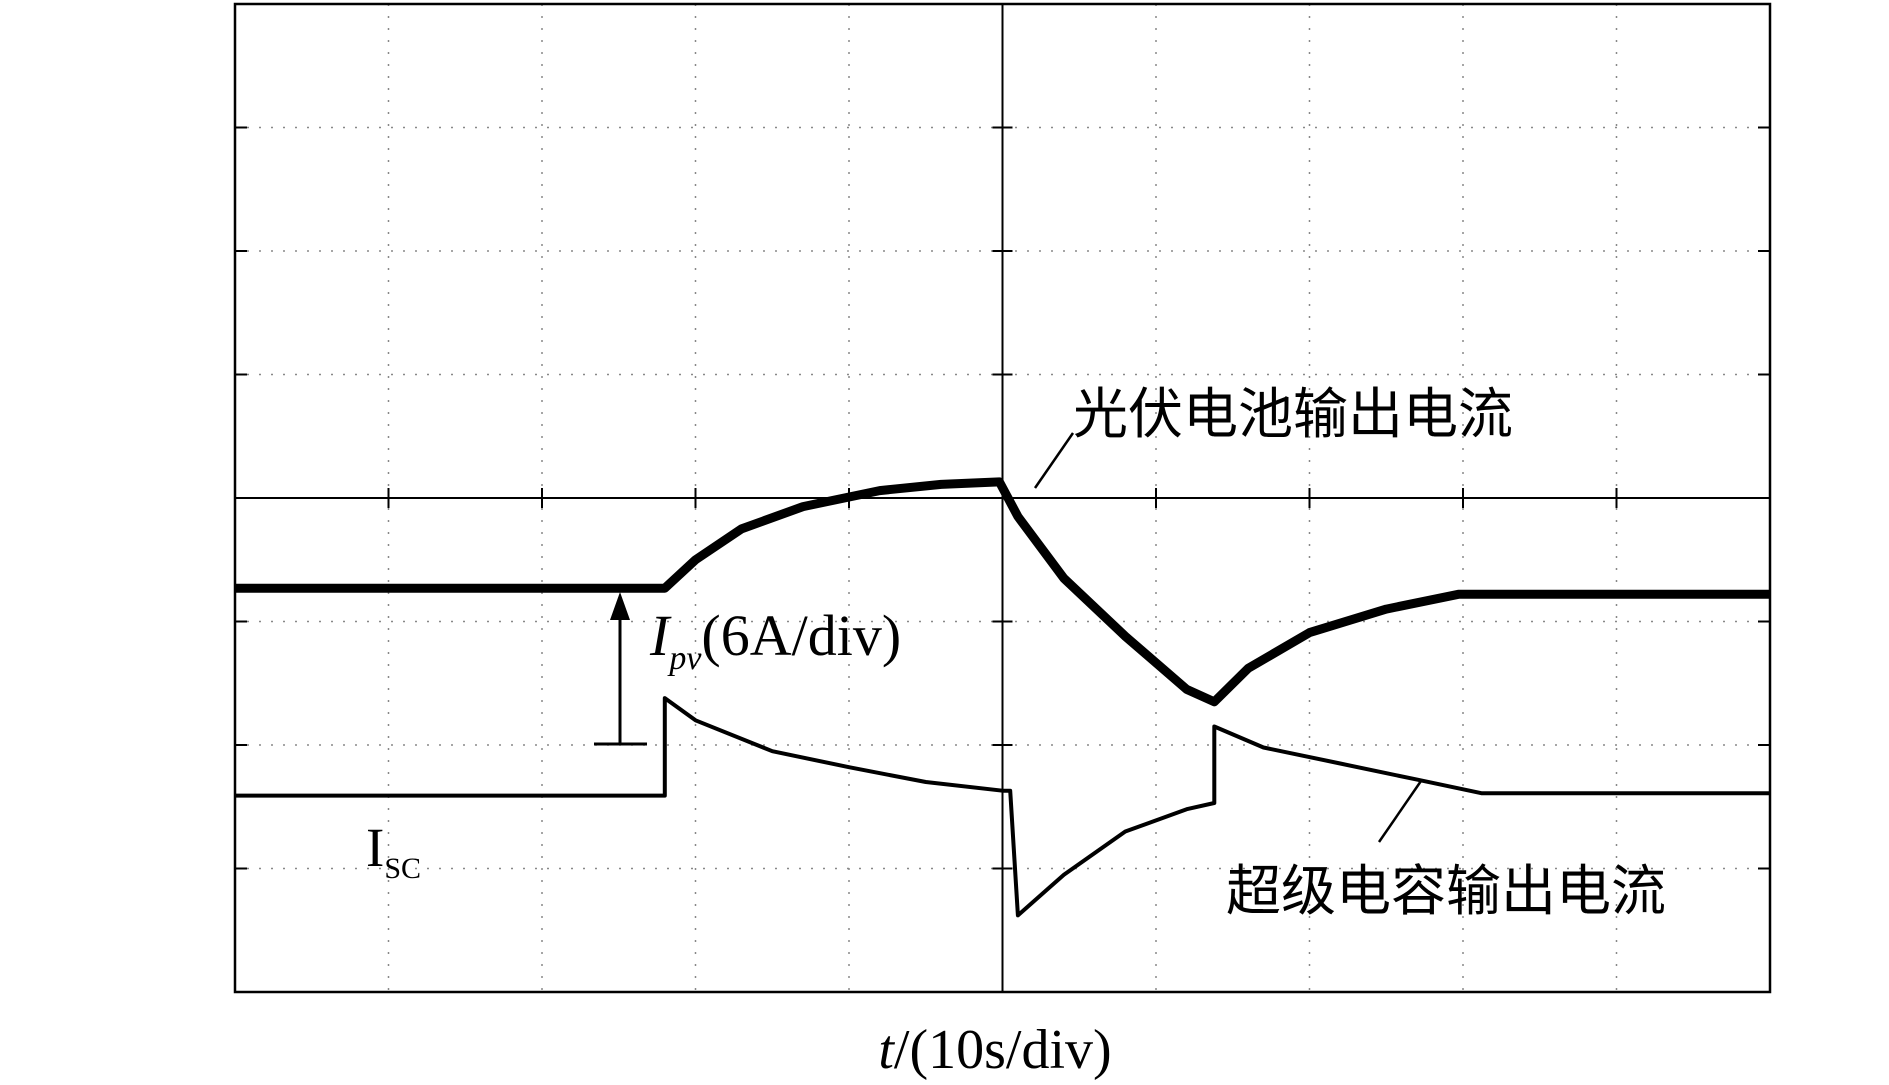 This screenshot has width=1889, height=1085. What do you see at coordinates (1446, 891) in the screenshot?
I see `series-annotation: 超级电容输出电流` at bounding box center [1446, 891].